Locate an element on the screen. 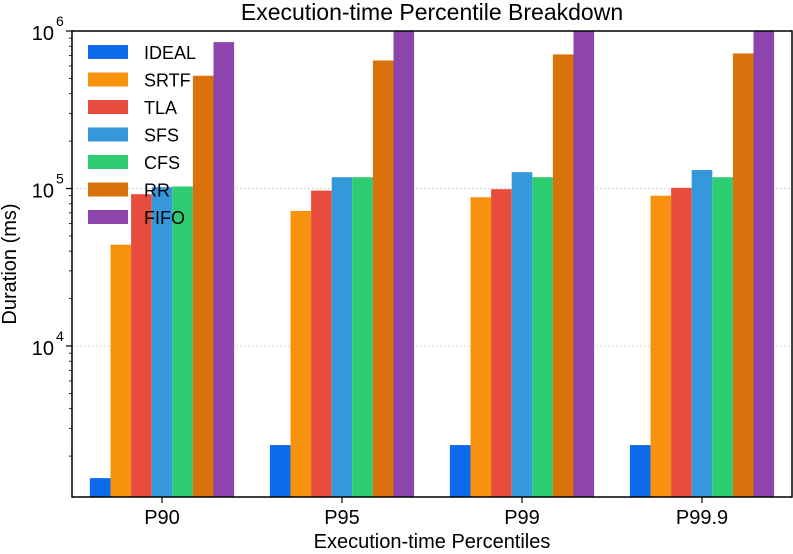  bar-fifo-p99 is located at coordinates (584, 264).